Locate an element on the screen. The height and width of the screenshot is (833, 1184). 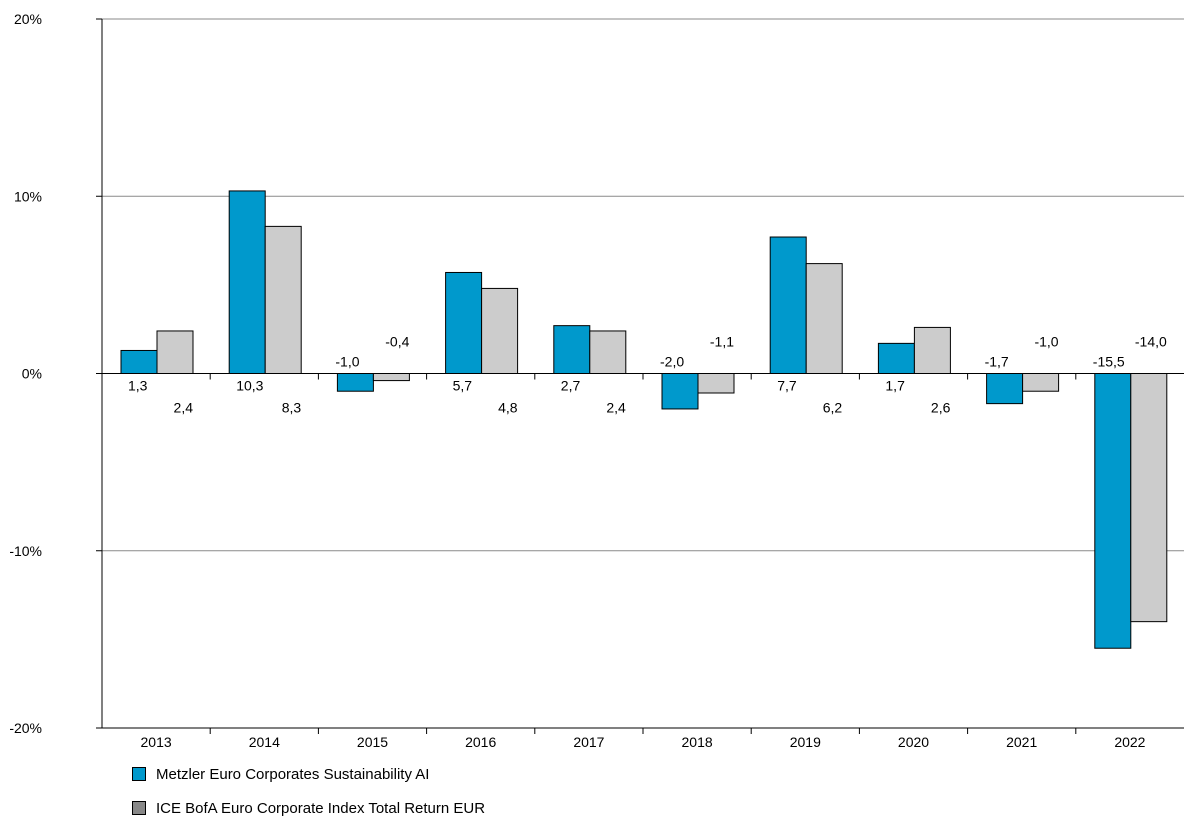
legend-swatch-metzler is located at coordinates (139, 774).